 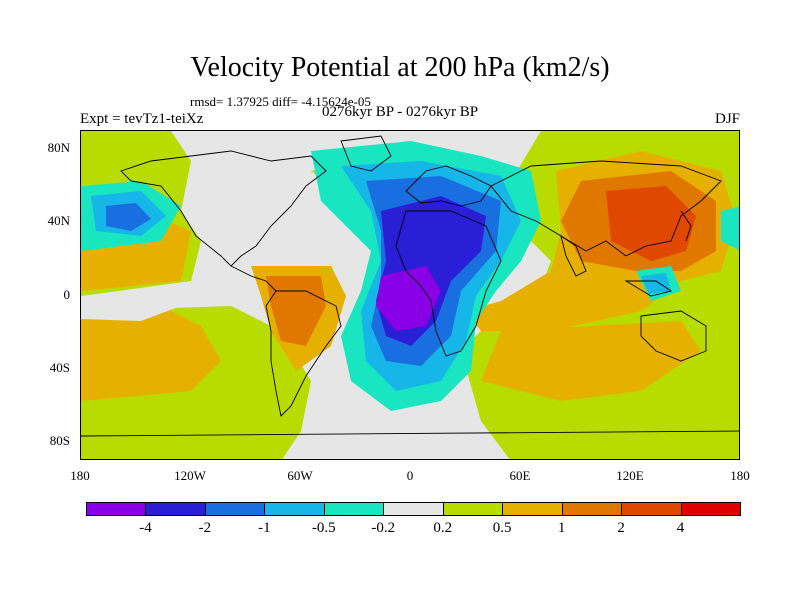 I want to click on lat-tick-label: 40S, so click(x=59, y=367).